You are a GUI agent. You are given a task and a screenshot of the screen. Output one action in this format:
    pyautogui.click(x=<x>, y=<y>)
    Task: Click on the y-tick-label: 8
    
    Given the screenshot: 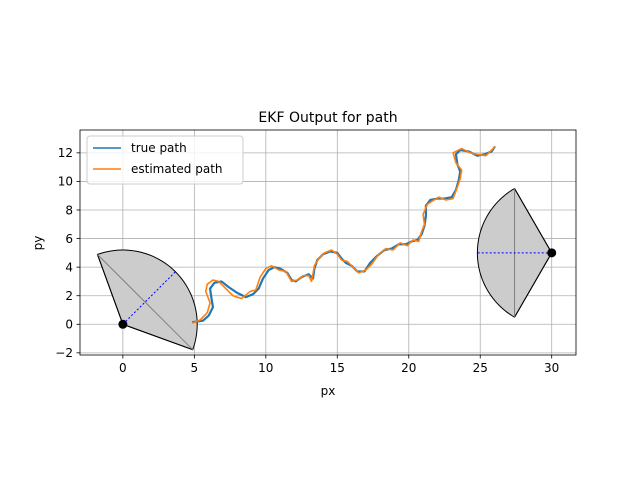 What is the action you would take?
    pyautogui.click(x=69, y=210)
    